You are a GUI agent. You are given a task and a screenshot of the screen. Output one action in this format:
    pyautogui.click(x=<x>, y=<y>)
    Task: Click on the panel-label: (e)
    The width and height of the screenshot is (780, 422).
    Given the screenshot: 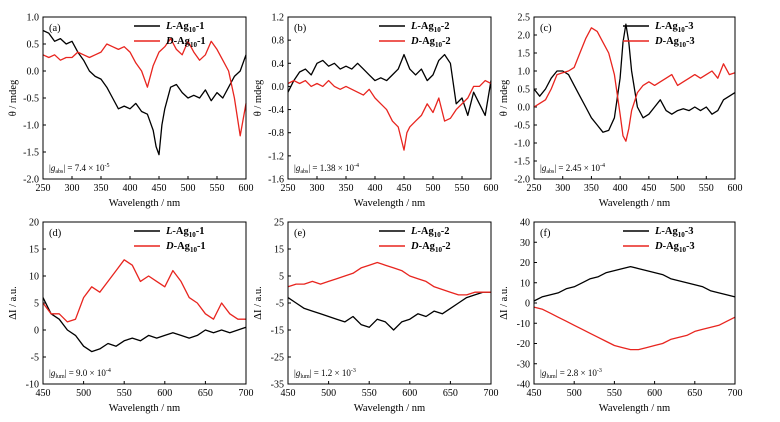 What is the action you would take?
    pyautogui.click(x=300, y=233)
    